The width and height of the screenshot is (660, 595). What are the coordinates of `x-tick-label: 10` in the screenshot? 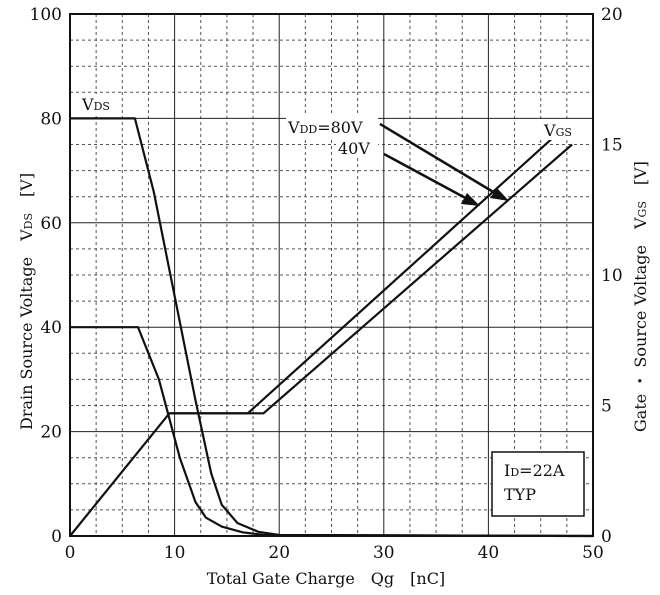 It's located at (175, 553).